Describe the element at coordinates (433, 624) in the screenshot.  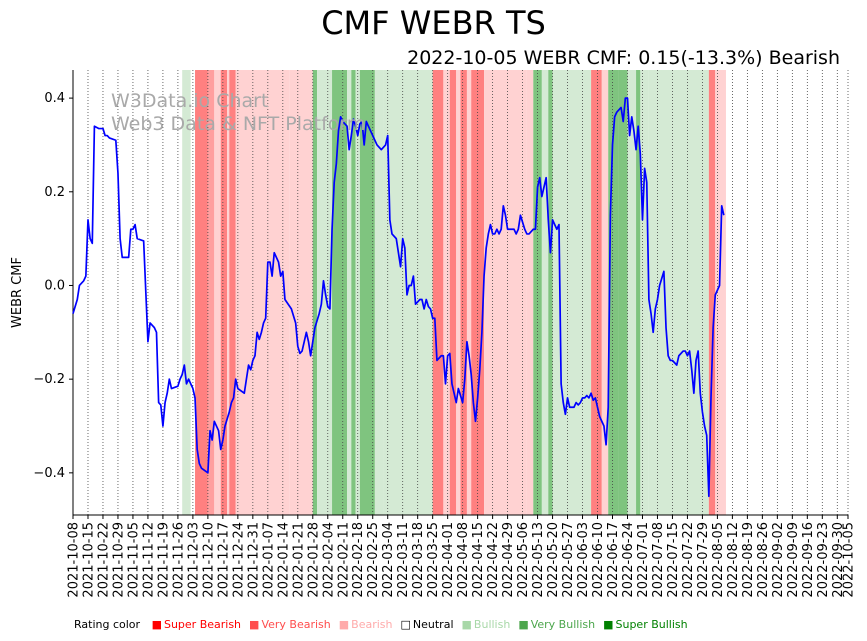
I see `legend-item-label: Neutral` at that location.